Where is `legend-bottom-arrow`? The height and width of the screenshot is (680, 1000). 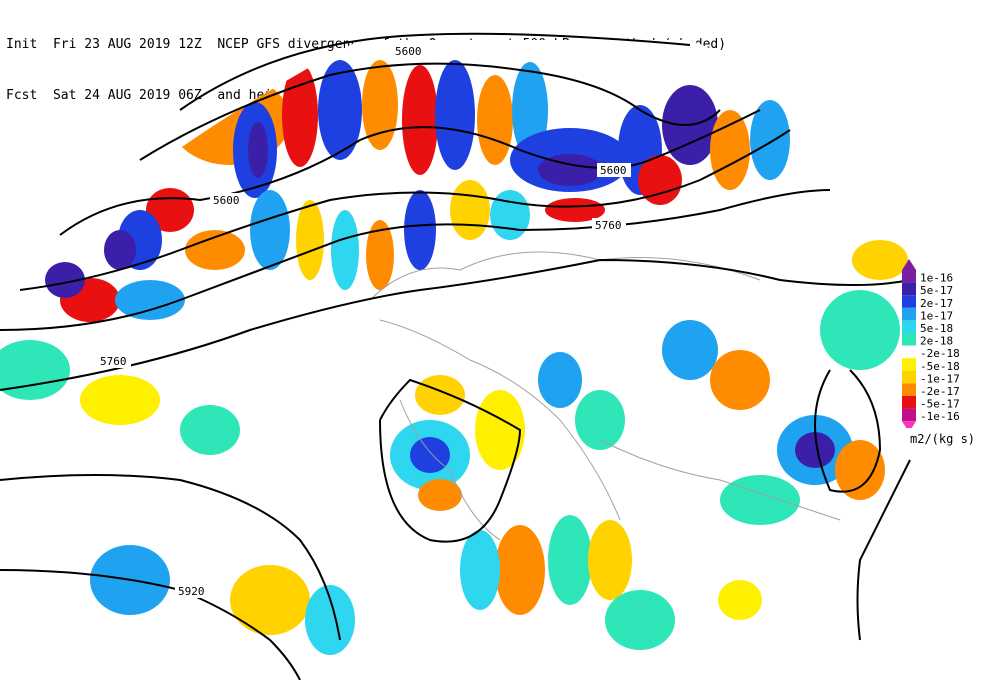 legend-bottom-arrow is located at coordinates (909, 424).